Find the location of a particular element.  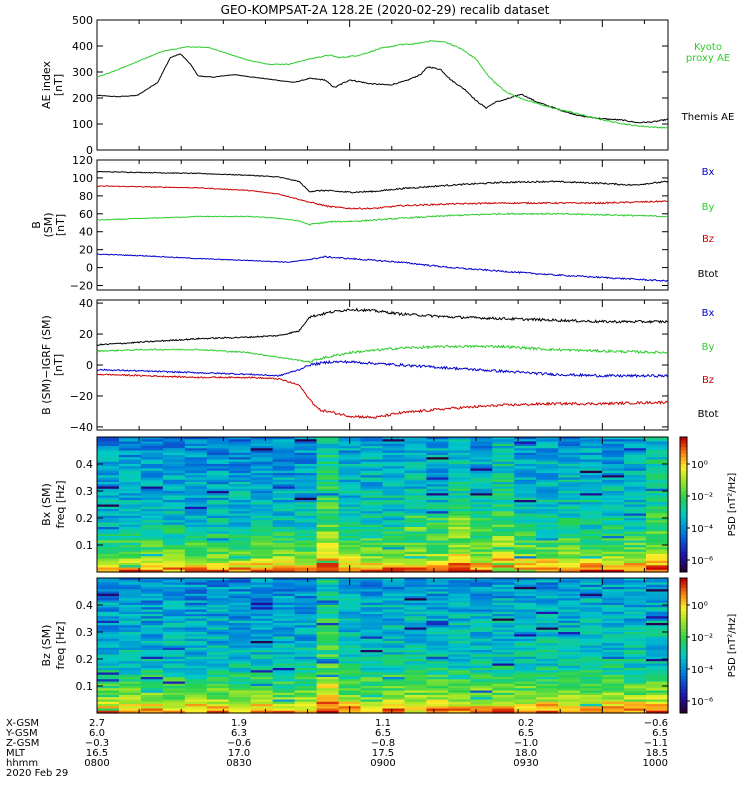

ephemeris-value: 16.5 is located at coordinates (97, 753).